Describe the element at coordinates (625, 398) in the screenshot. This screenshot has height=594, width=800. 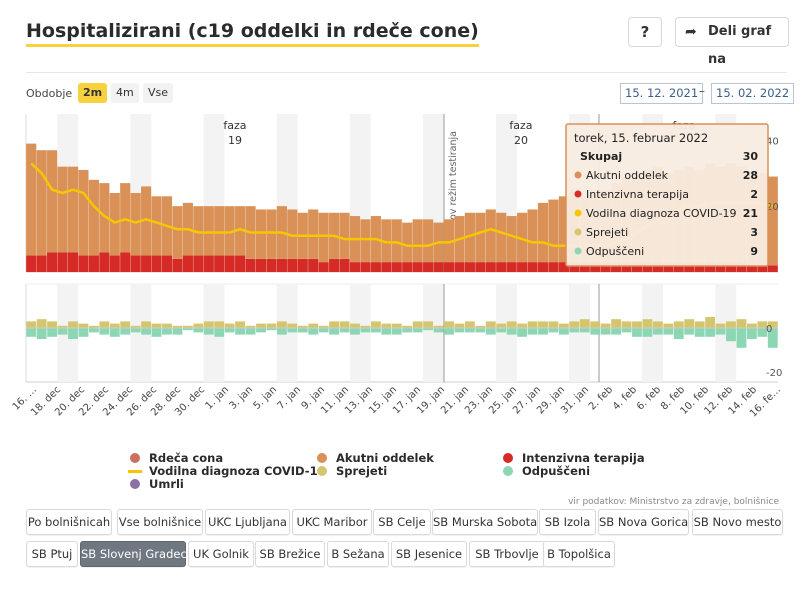
I see `x-tick-label: 4. feb` at that location.